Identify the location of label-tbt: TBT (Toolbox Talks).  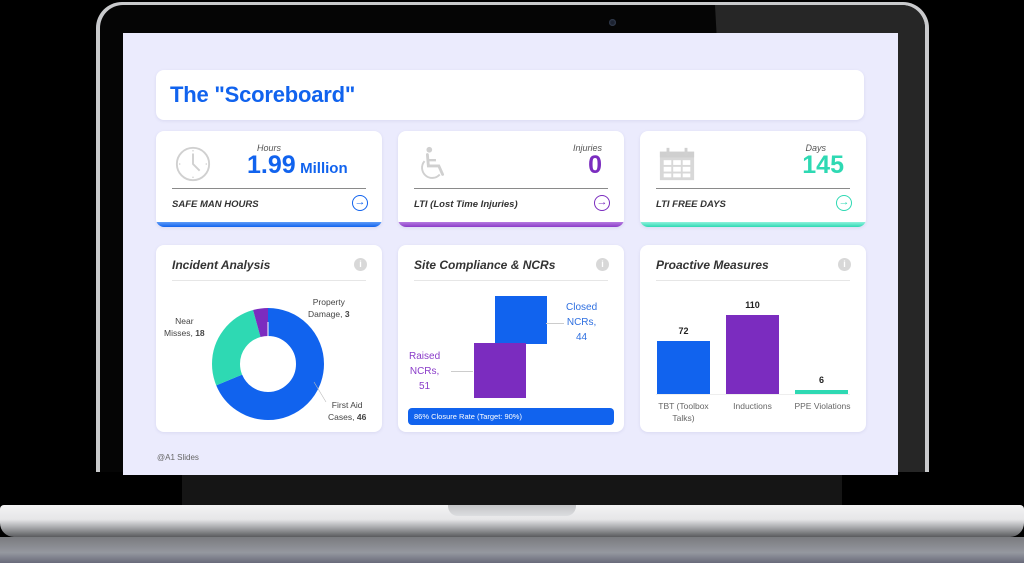
(683, 412).